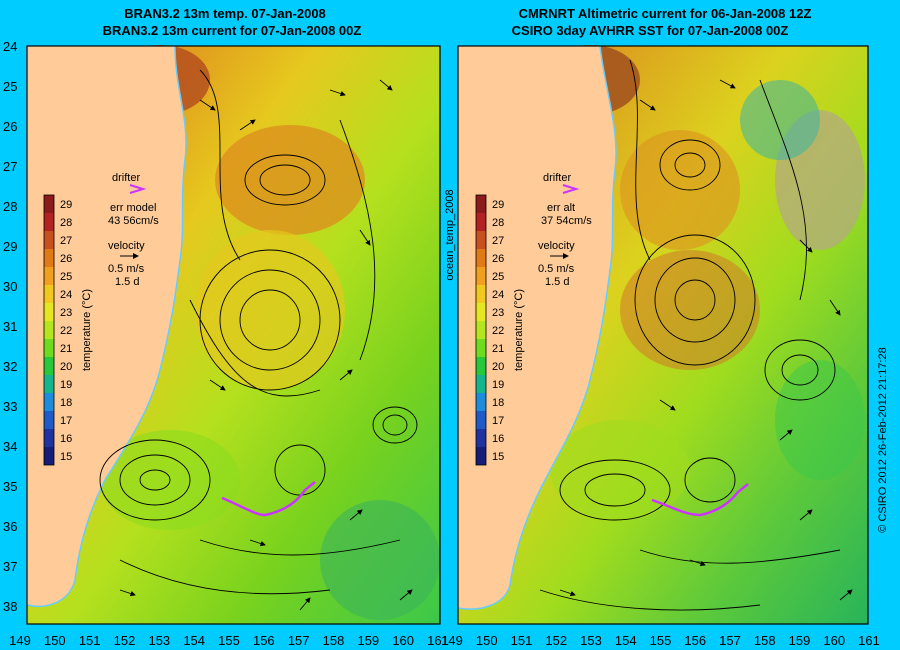 This screenshot has width=900, height=650. I want to click on right-velocity-label: velocity, so click(556, 246).